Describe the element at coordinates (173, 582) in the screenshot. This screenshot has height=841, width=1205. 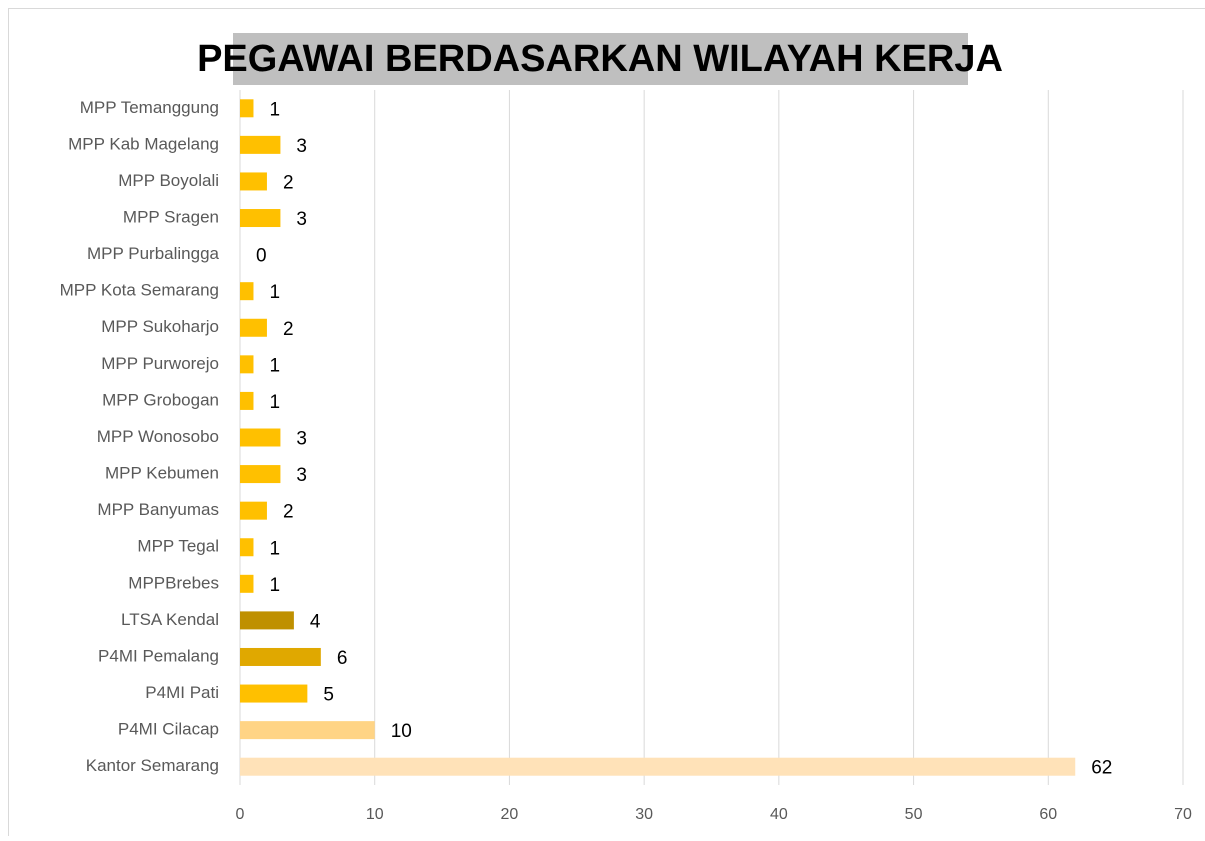
I see `y-tick-label: MPPBrebes` at that location.